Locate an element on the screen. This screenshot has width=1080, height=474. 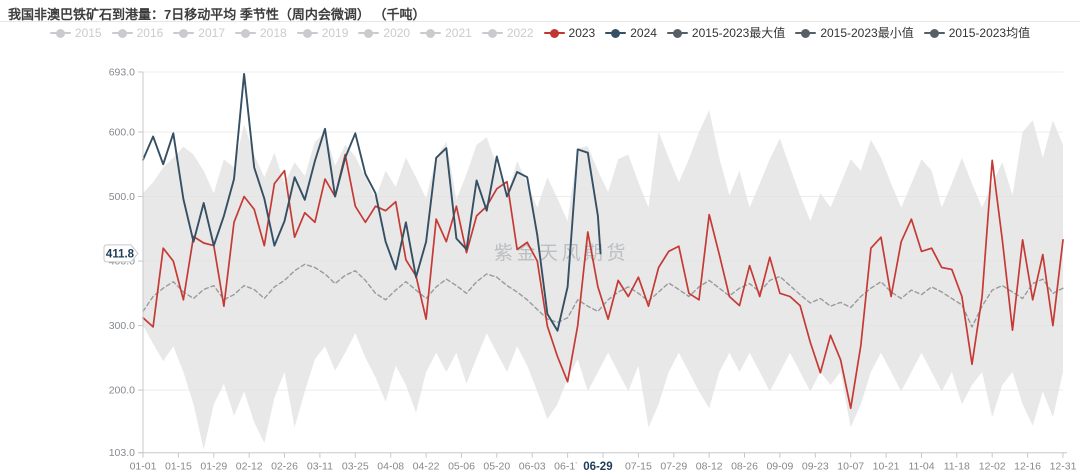
legend-item-2017: 2017 is located at coordinates (199, 33).